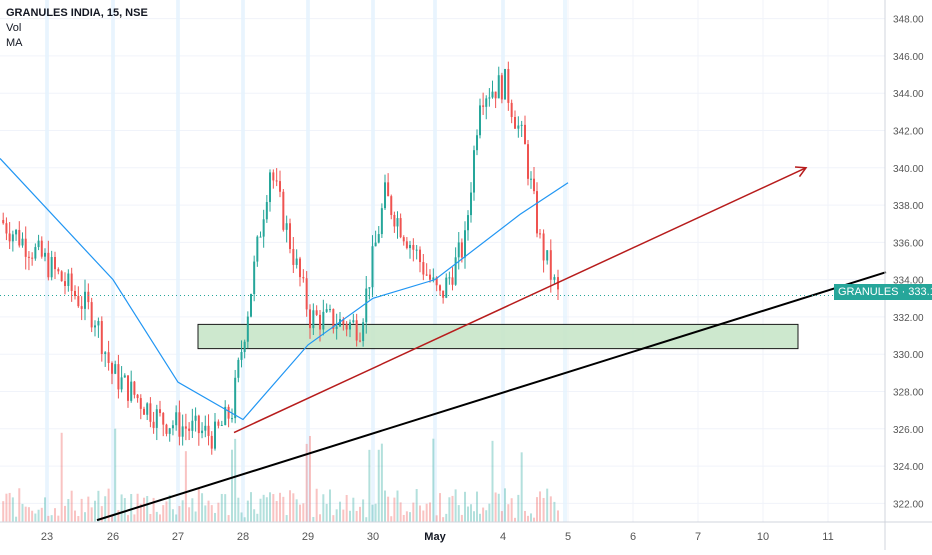 This screenshot has height=555, width=932. I want to click on time-tick-label: 5, so click(568, 537).